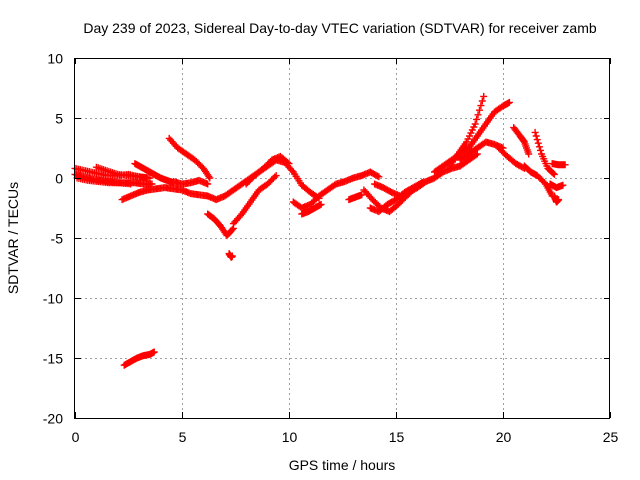 This screenshot has height=480, width=640. I want to click on x-tick-label: 20, so click(504, 437).